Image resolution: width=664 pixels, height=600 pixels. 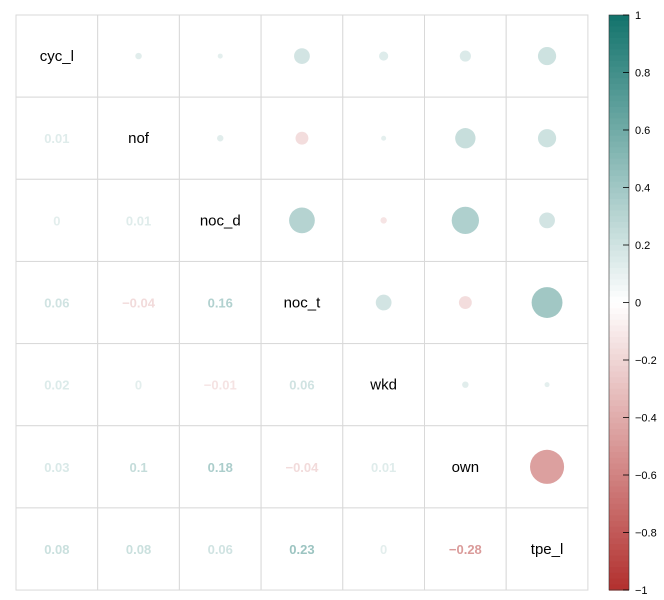 What do you see at coordinates (301, 385) in the screenshot?
I see `correlation-value: 0.06` at bounding box center [301, 385].